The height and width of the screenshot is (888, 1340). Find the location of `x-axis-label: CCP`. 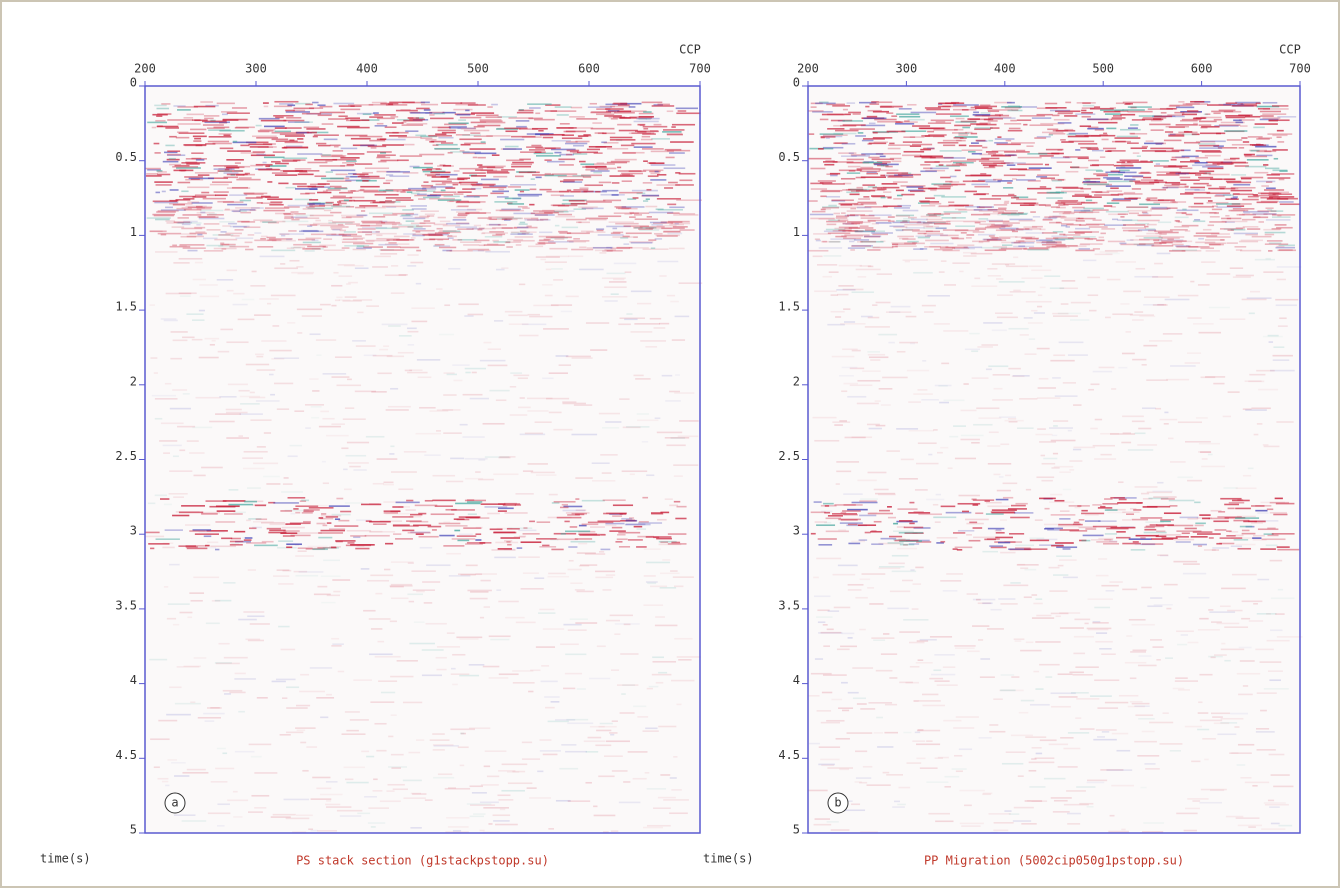

x-axis-label: CCP is located at coordinates (690, 50).